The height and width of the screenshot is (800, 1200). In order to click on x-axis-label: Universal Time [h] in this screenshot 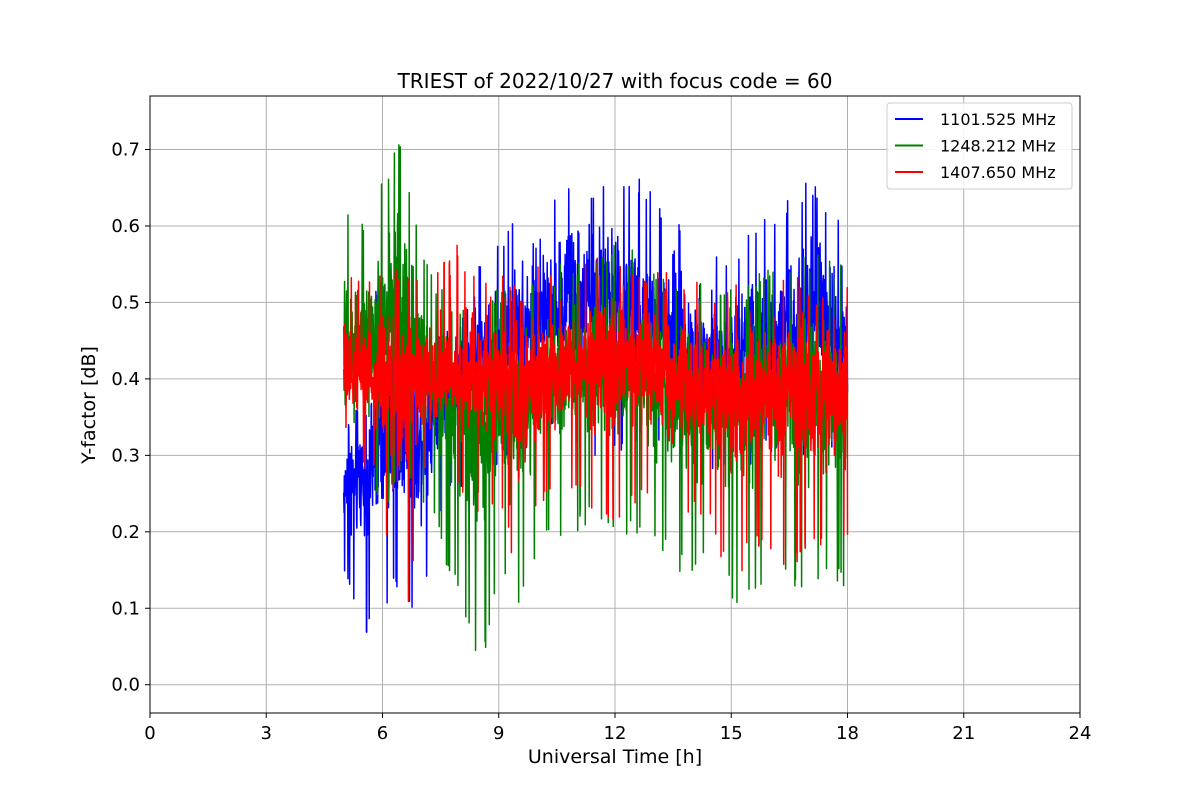, I will do `click(615, 757)`.